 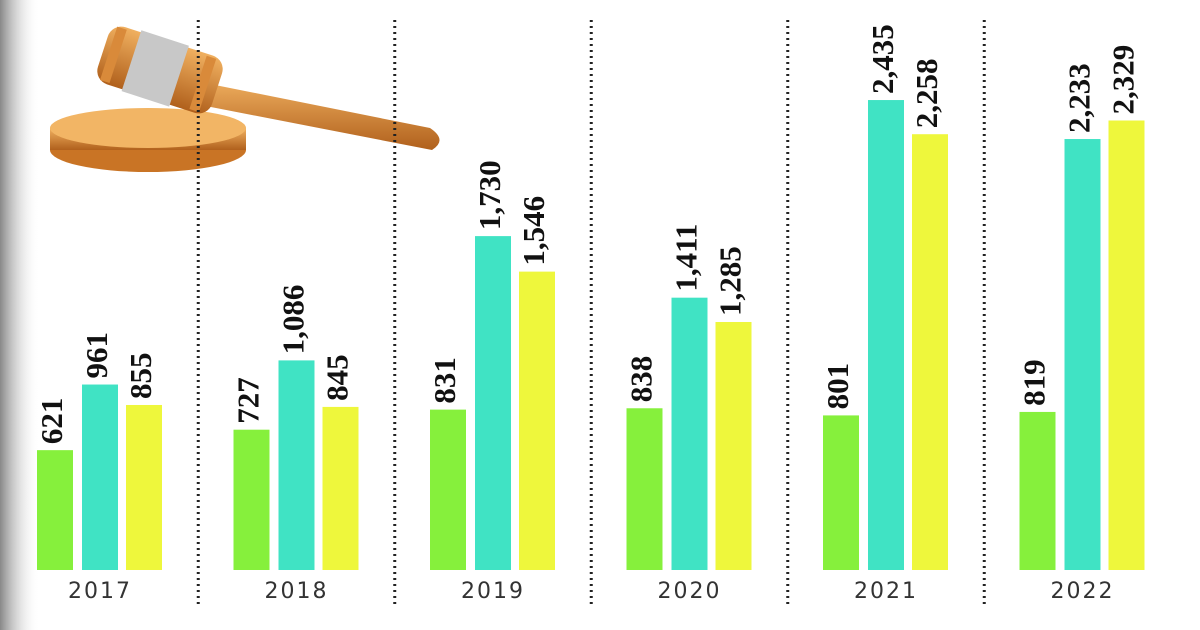 What do you see at coordinates (886, 591) in the screenshot?
I see `x-tick-label: 2021` at bounding box center [886, 591].